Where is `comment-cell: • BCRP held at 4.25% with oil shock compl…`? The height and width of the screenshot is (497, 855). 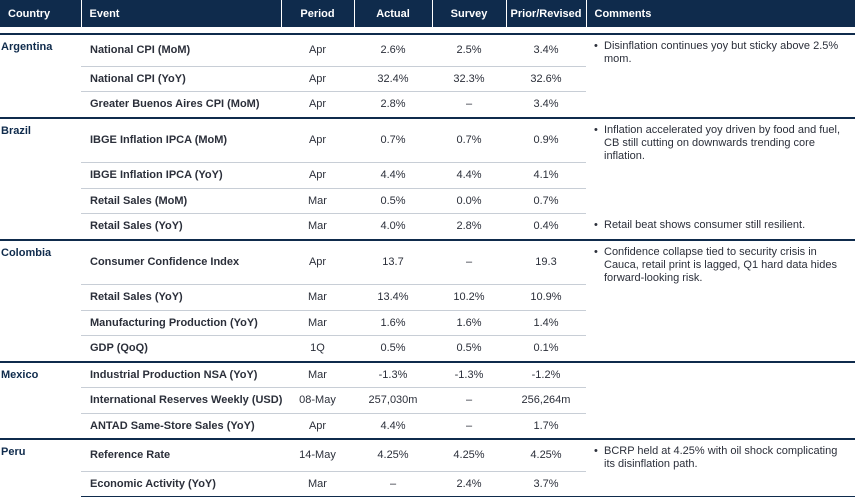
comment-cell: • BCRP held at 4.25% with oil shock compl… is located at coordinates (720, 454).